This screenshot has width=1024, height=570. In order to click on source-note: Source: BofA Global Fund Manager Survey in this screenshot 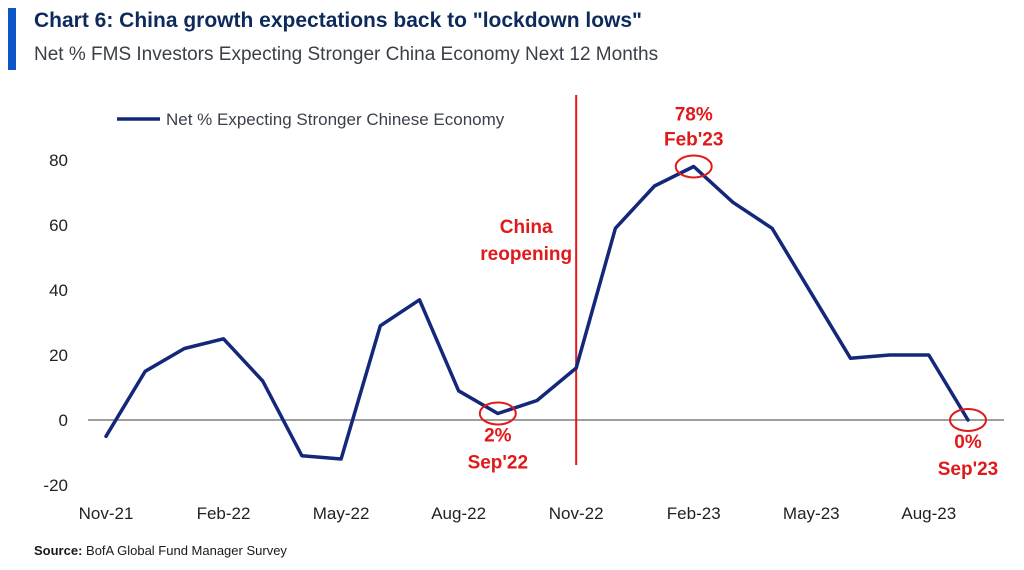, I will do `click(160, 550)`.